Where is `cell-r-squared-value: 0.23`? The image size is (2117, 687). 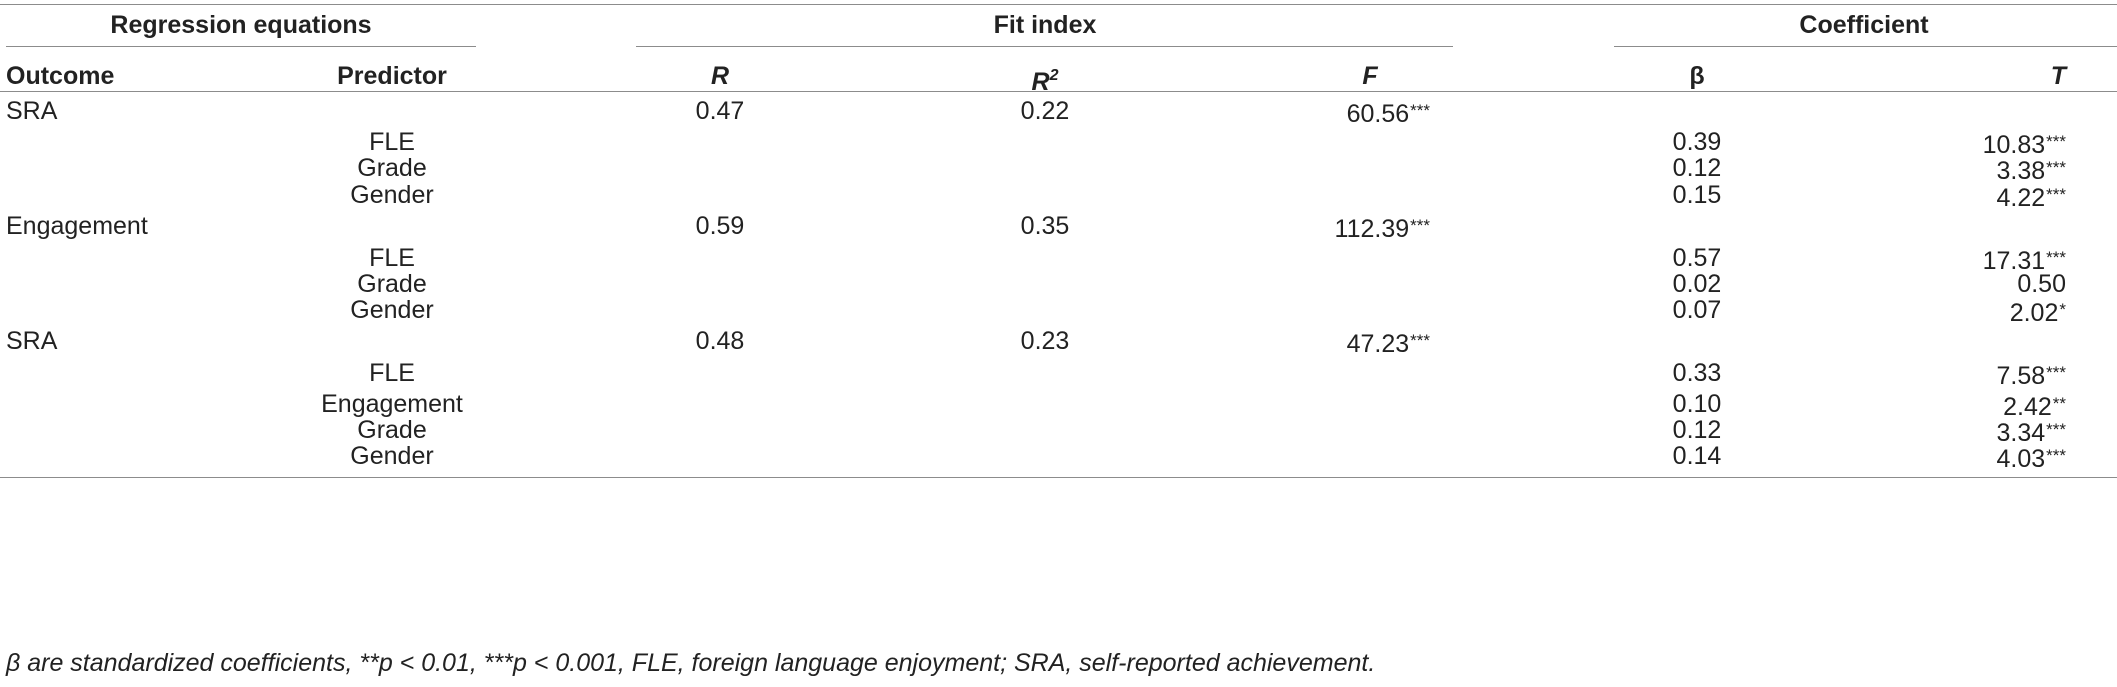 cell-r-squared-value: 0.23 is located at coordinates (1045, 341).